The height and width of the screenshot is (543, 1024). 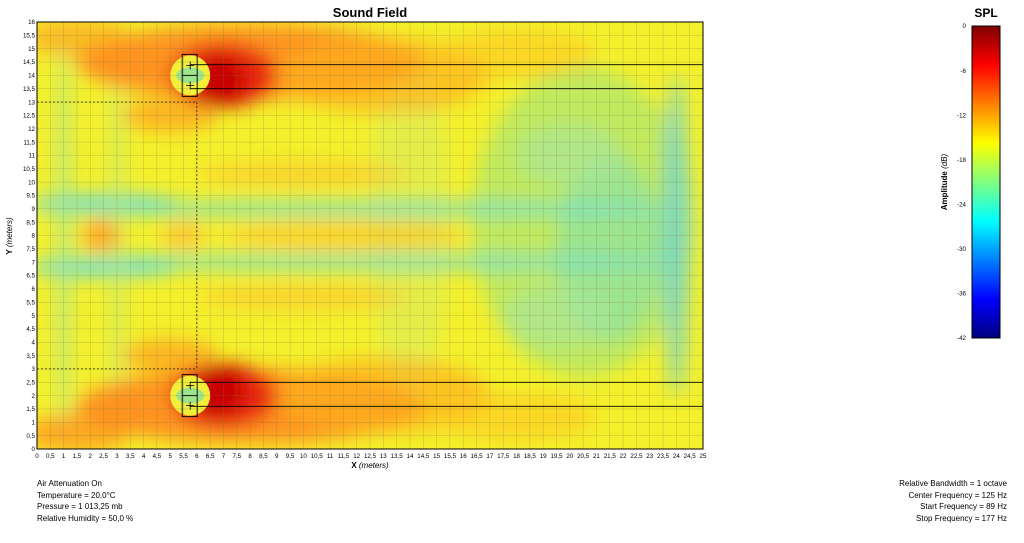 What do you see at coordinates (29, 116) in the screenshot?
I see `y-tick-label: 12,5` at bounding box center [29, 116].